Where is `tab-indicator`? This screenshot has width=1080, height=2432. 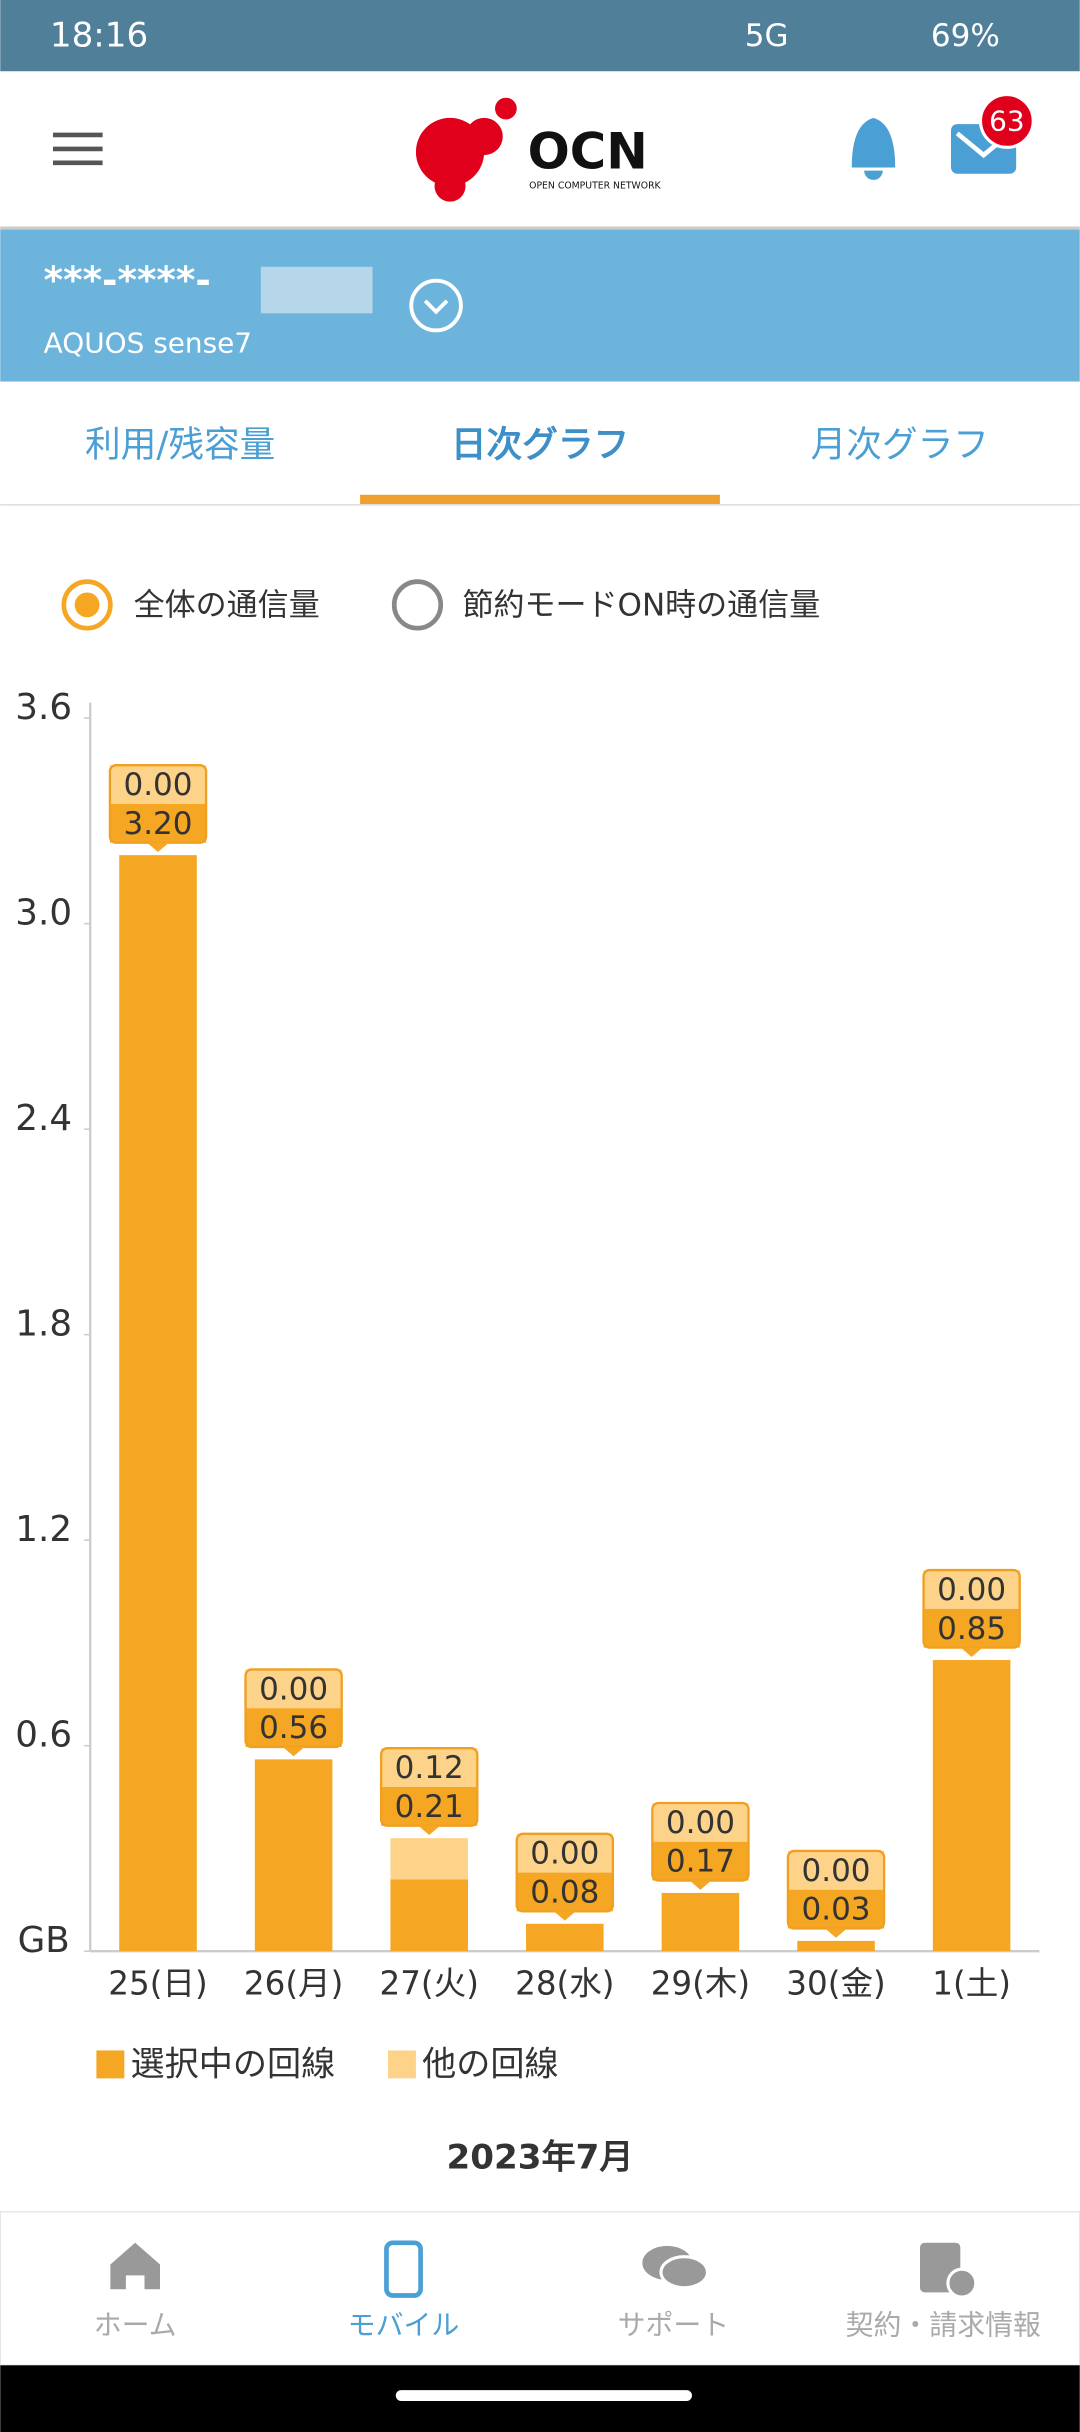 tab-indicator is located at coordinates (540, 499).